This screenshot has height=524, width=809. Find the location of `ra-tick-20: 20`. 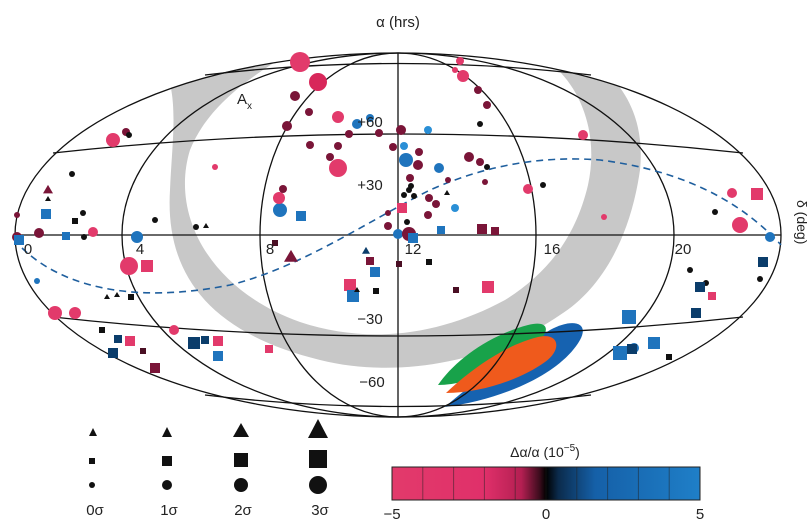

ra-tick-20: 20 is located at coordinates (683, 249).